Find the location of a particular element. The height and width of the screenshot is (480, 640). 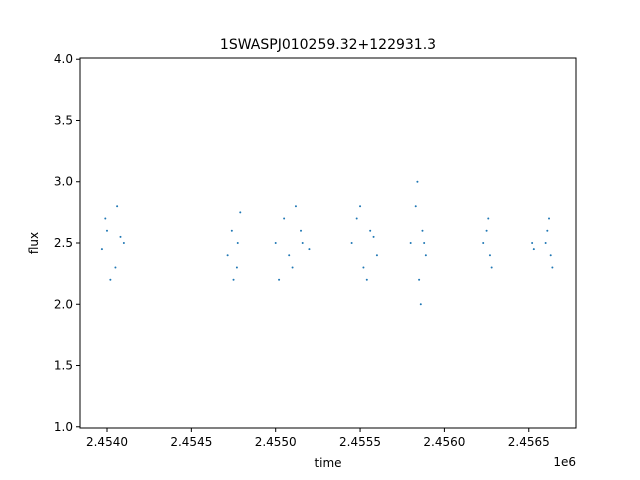

x-axis-ticks: 2.4540 2.4545 2.4550 2.4555 2.4560 2.4565 is located at coordinates (318, 438).